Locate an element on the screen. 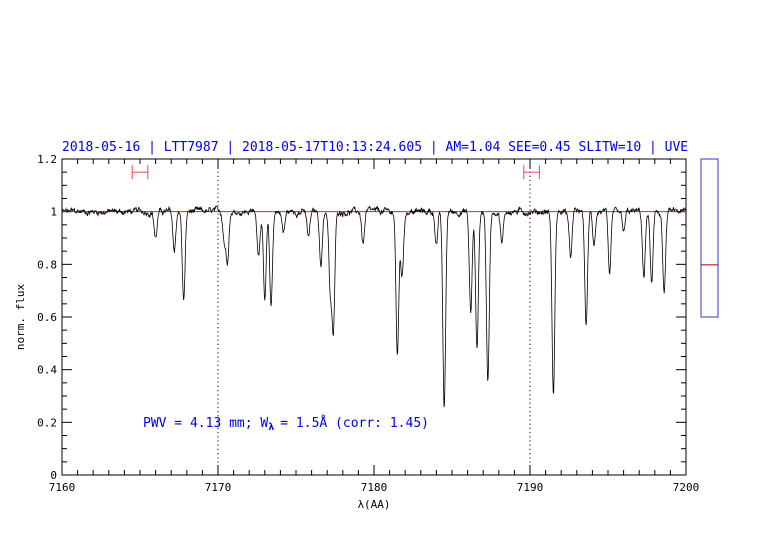  pwv-annotation: PWV = 4.13 mm; Wλ = 1.5Å (corr: 1.45) is located at coordinates (286, 424).